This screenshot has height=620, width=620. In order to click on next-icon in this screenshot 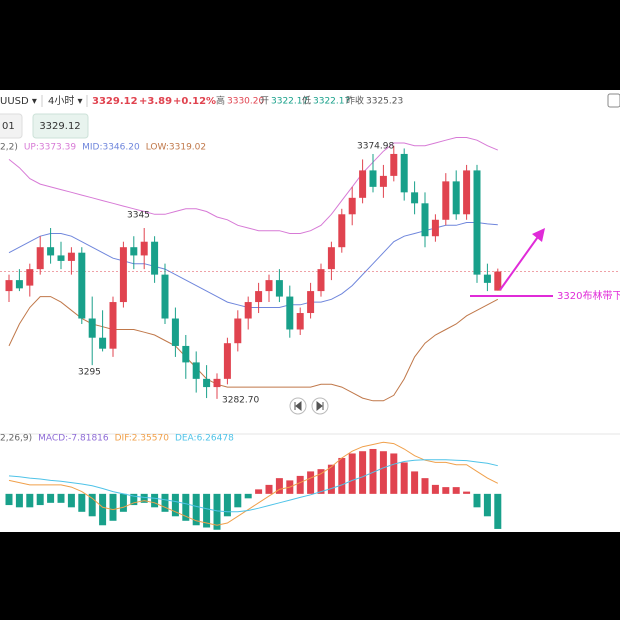, I will do `click(320, 406)`.